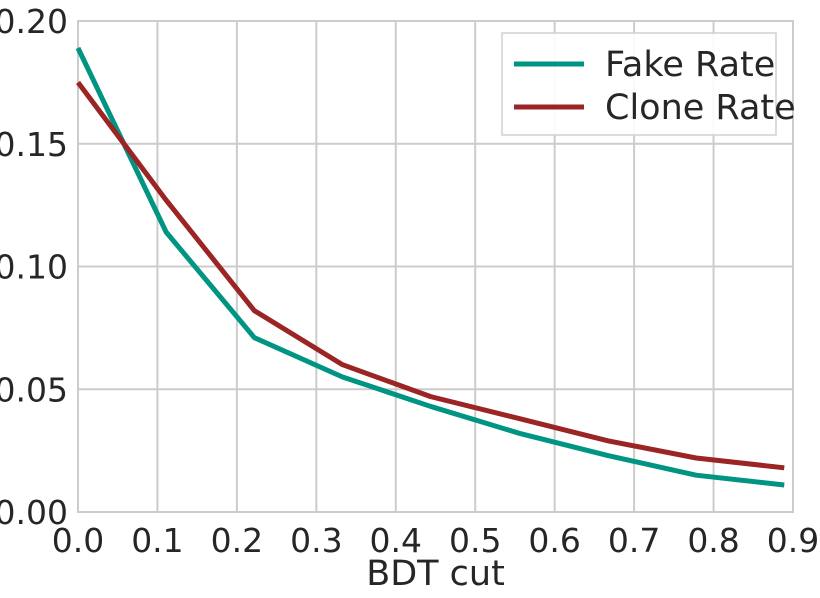 The image size is (820, 598). Describe the element at coordinates (78, 540) in the screenshot. I see `x-tick-label: 0.0` at that location.